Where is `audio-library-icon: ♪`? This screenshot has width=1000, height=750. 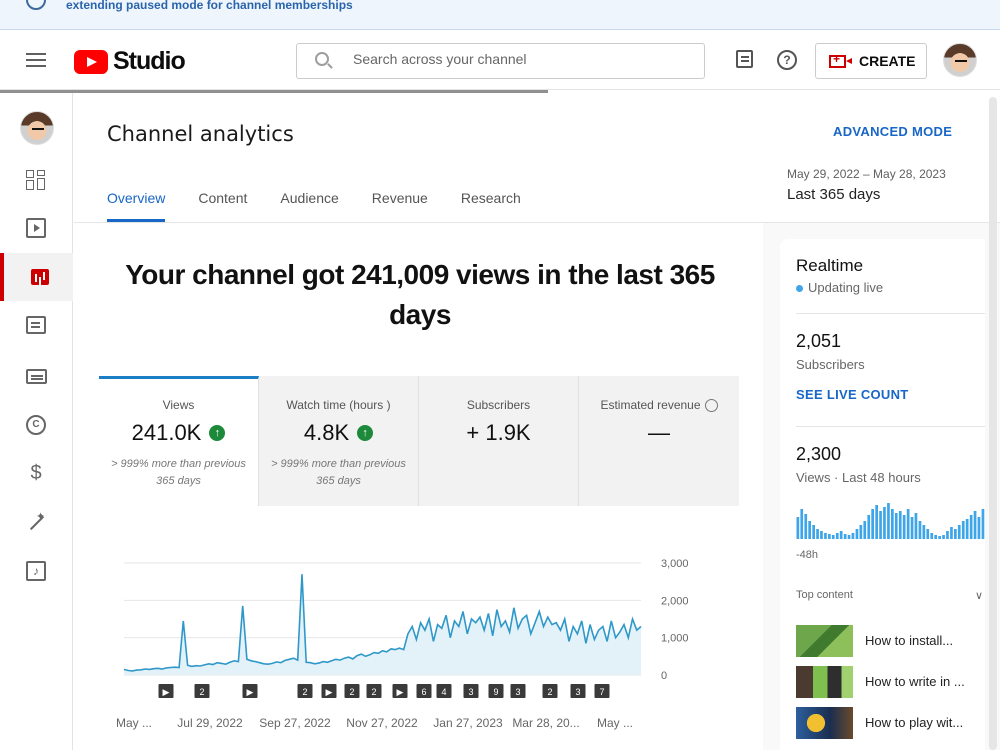
audio-library-icon: ♪ is located at coordinates (36, 571).